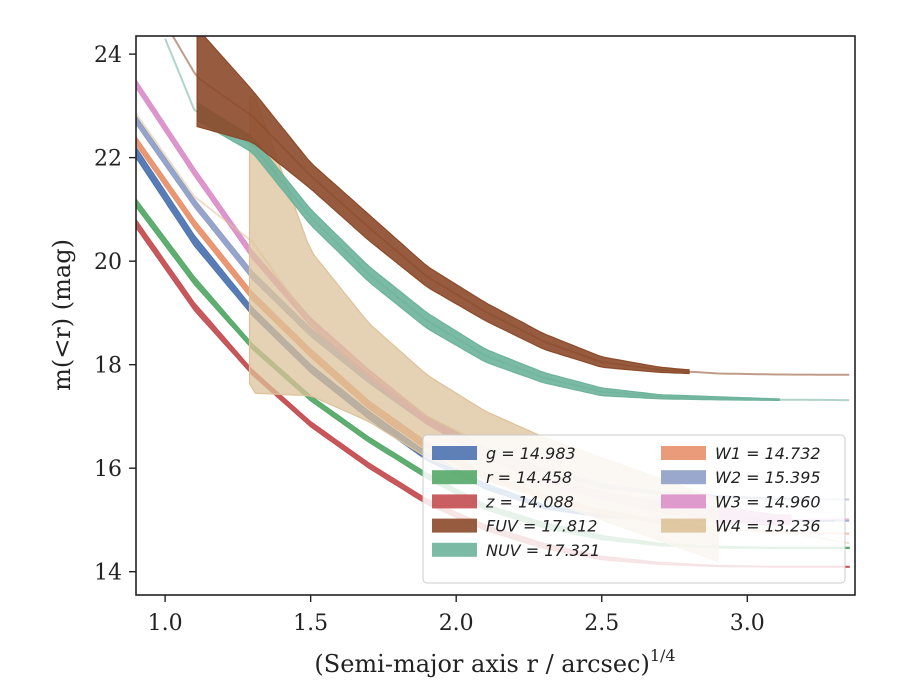 The image size is (900, 700). Describe the element at coordinates (531, 453) in the screenshot. I see `legend-label: g = 14.983` at that location.